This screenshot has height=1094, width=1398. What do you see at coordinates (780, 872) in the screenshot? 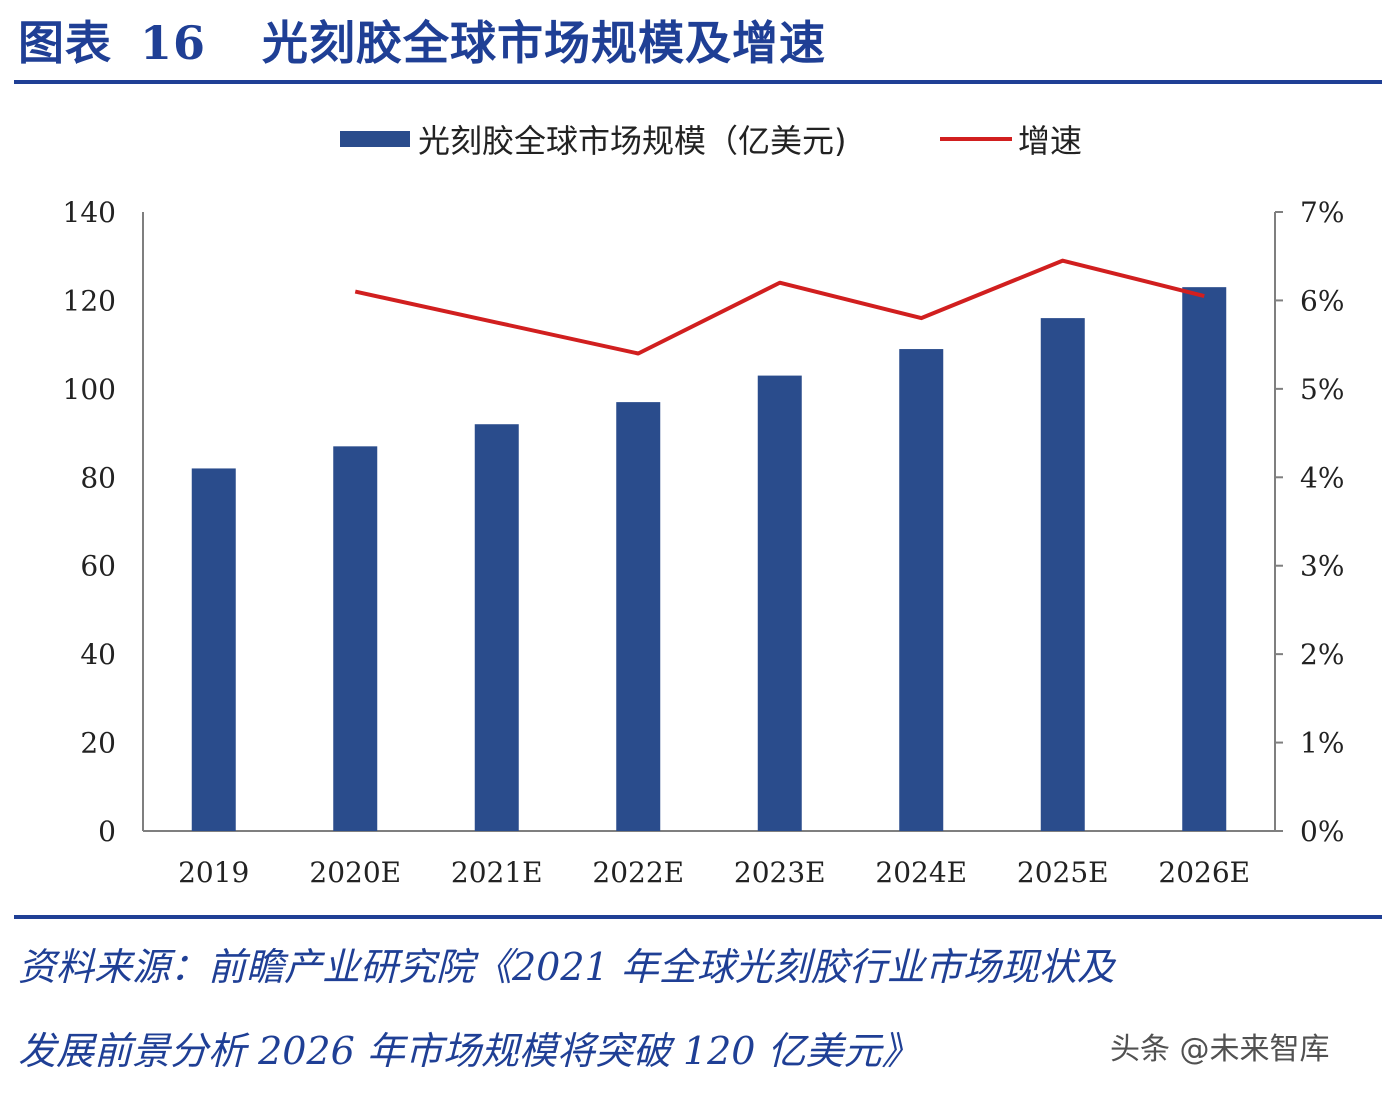
I see `x-tick-label: 2023E` at bounding box center [780, 872].